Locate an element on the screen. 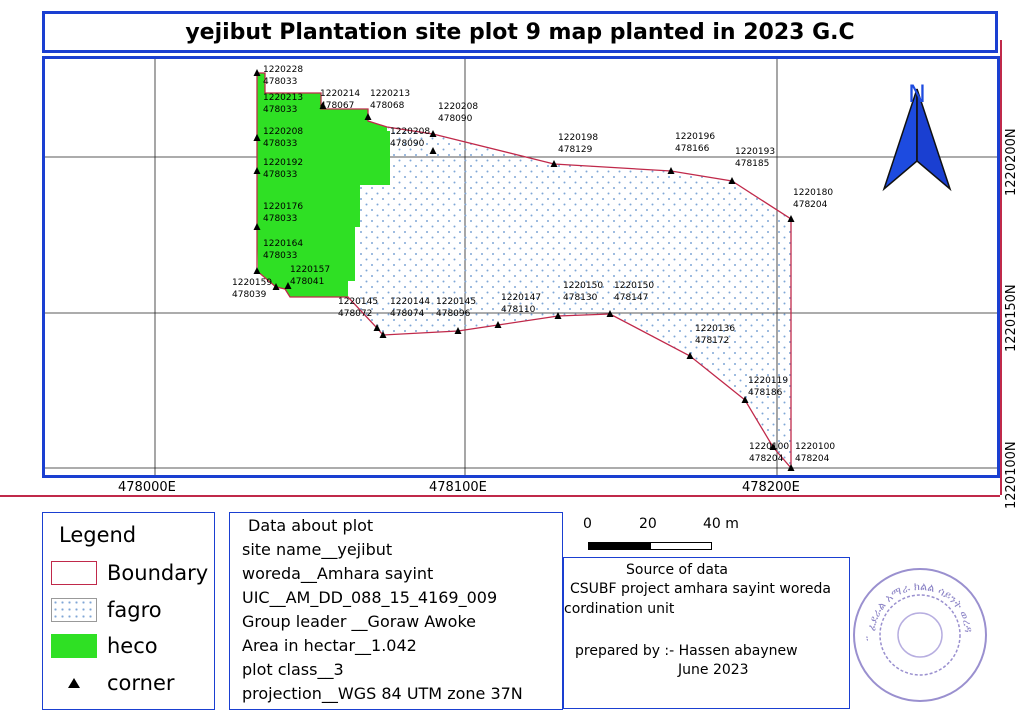 This screenshot has width=1024, height=724. heco-area is located at coordinates (323, 185).